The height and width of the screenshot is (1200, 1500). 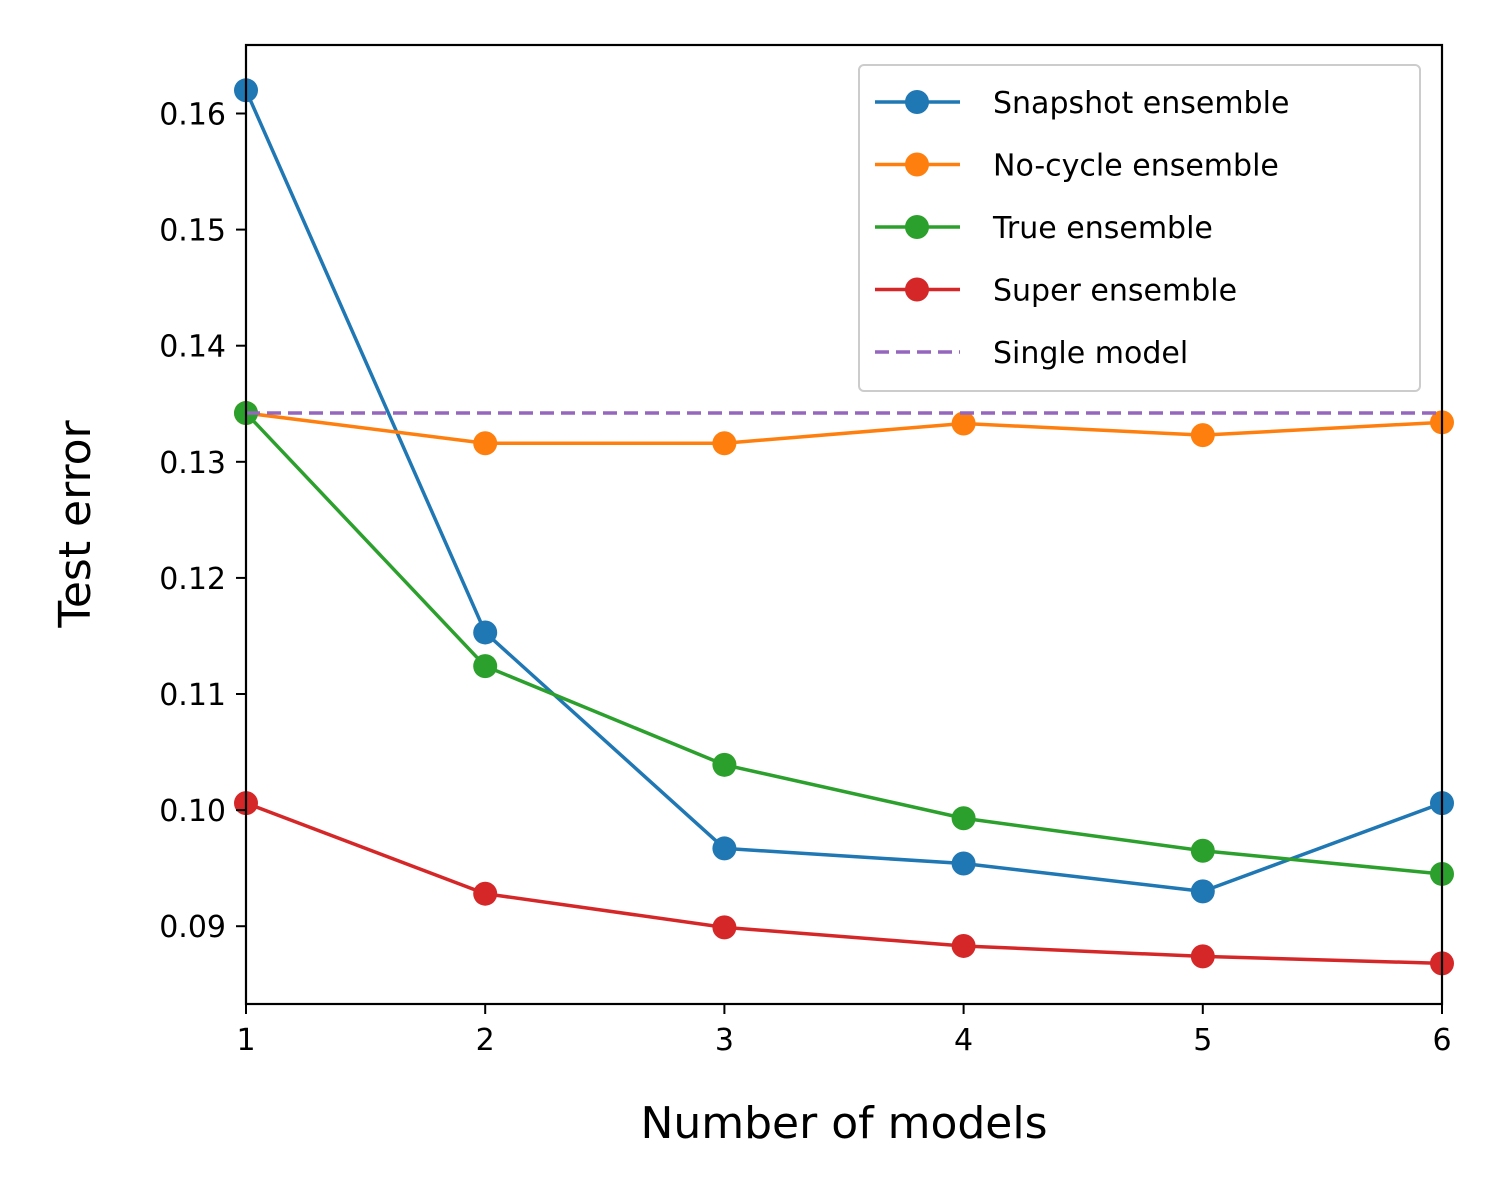 I want to click on legend-label: Snapshot ensemble, so click(x=1141, y=103).